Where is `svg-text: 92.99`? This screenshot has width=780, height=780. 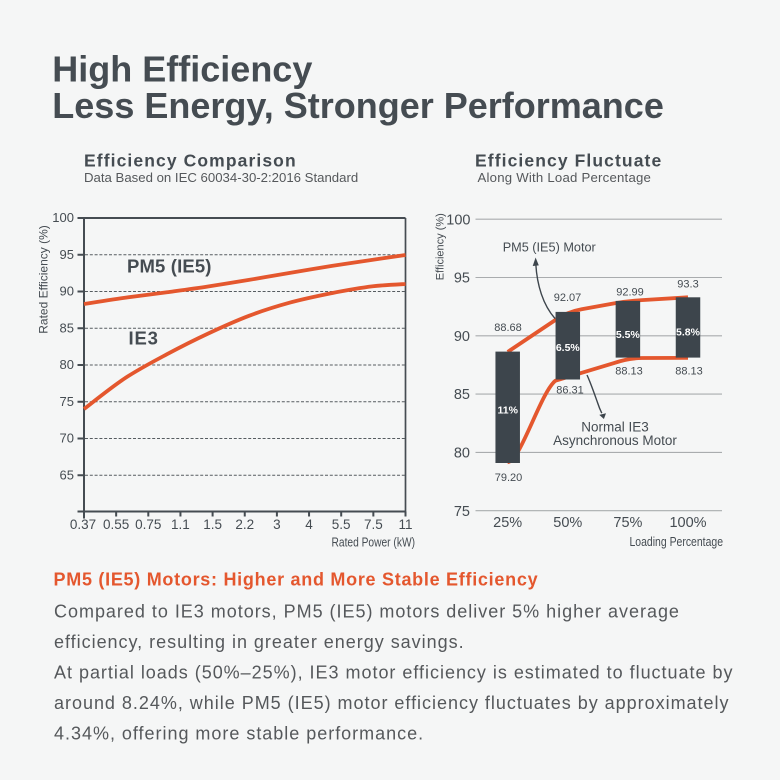
svg-text: 92.99 is located at coordinates (630, 293).